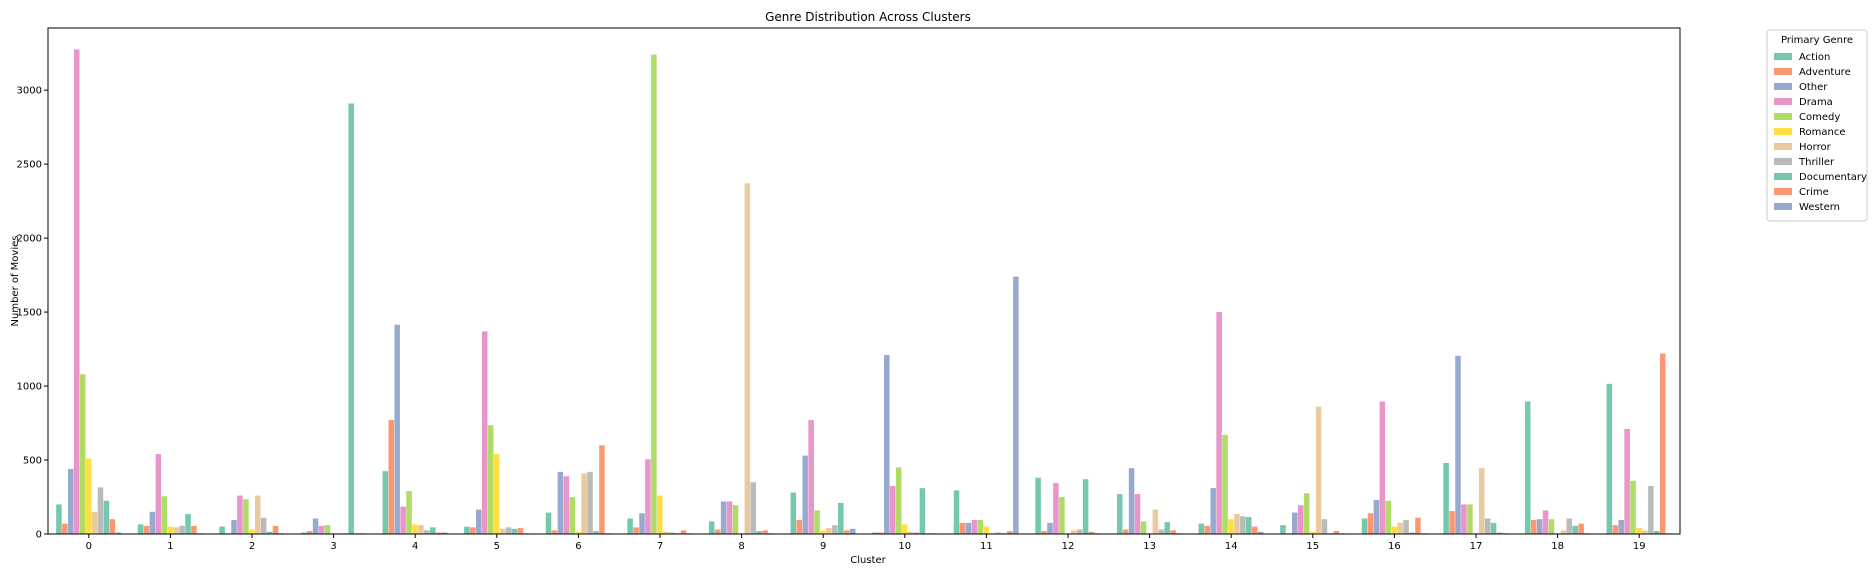  I want to click on legend-swatch-crime, so click(1783, 191).